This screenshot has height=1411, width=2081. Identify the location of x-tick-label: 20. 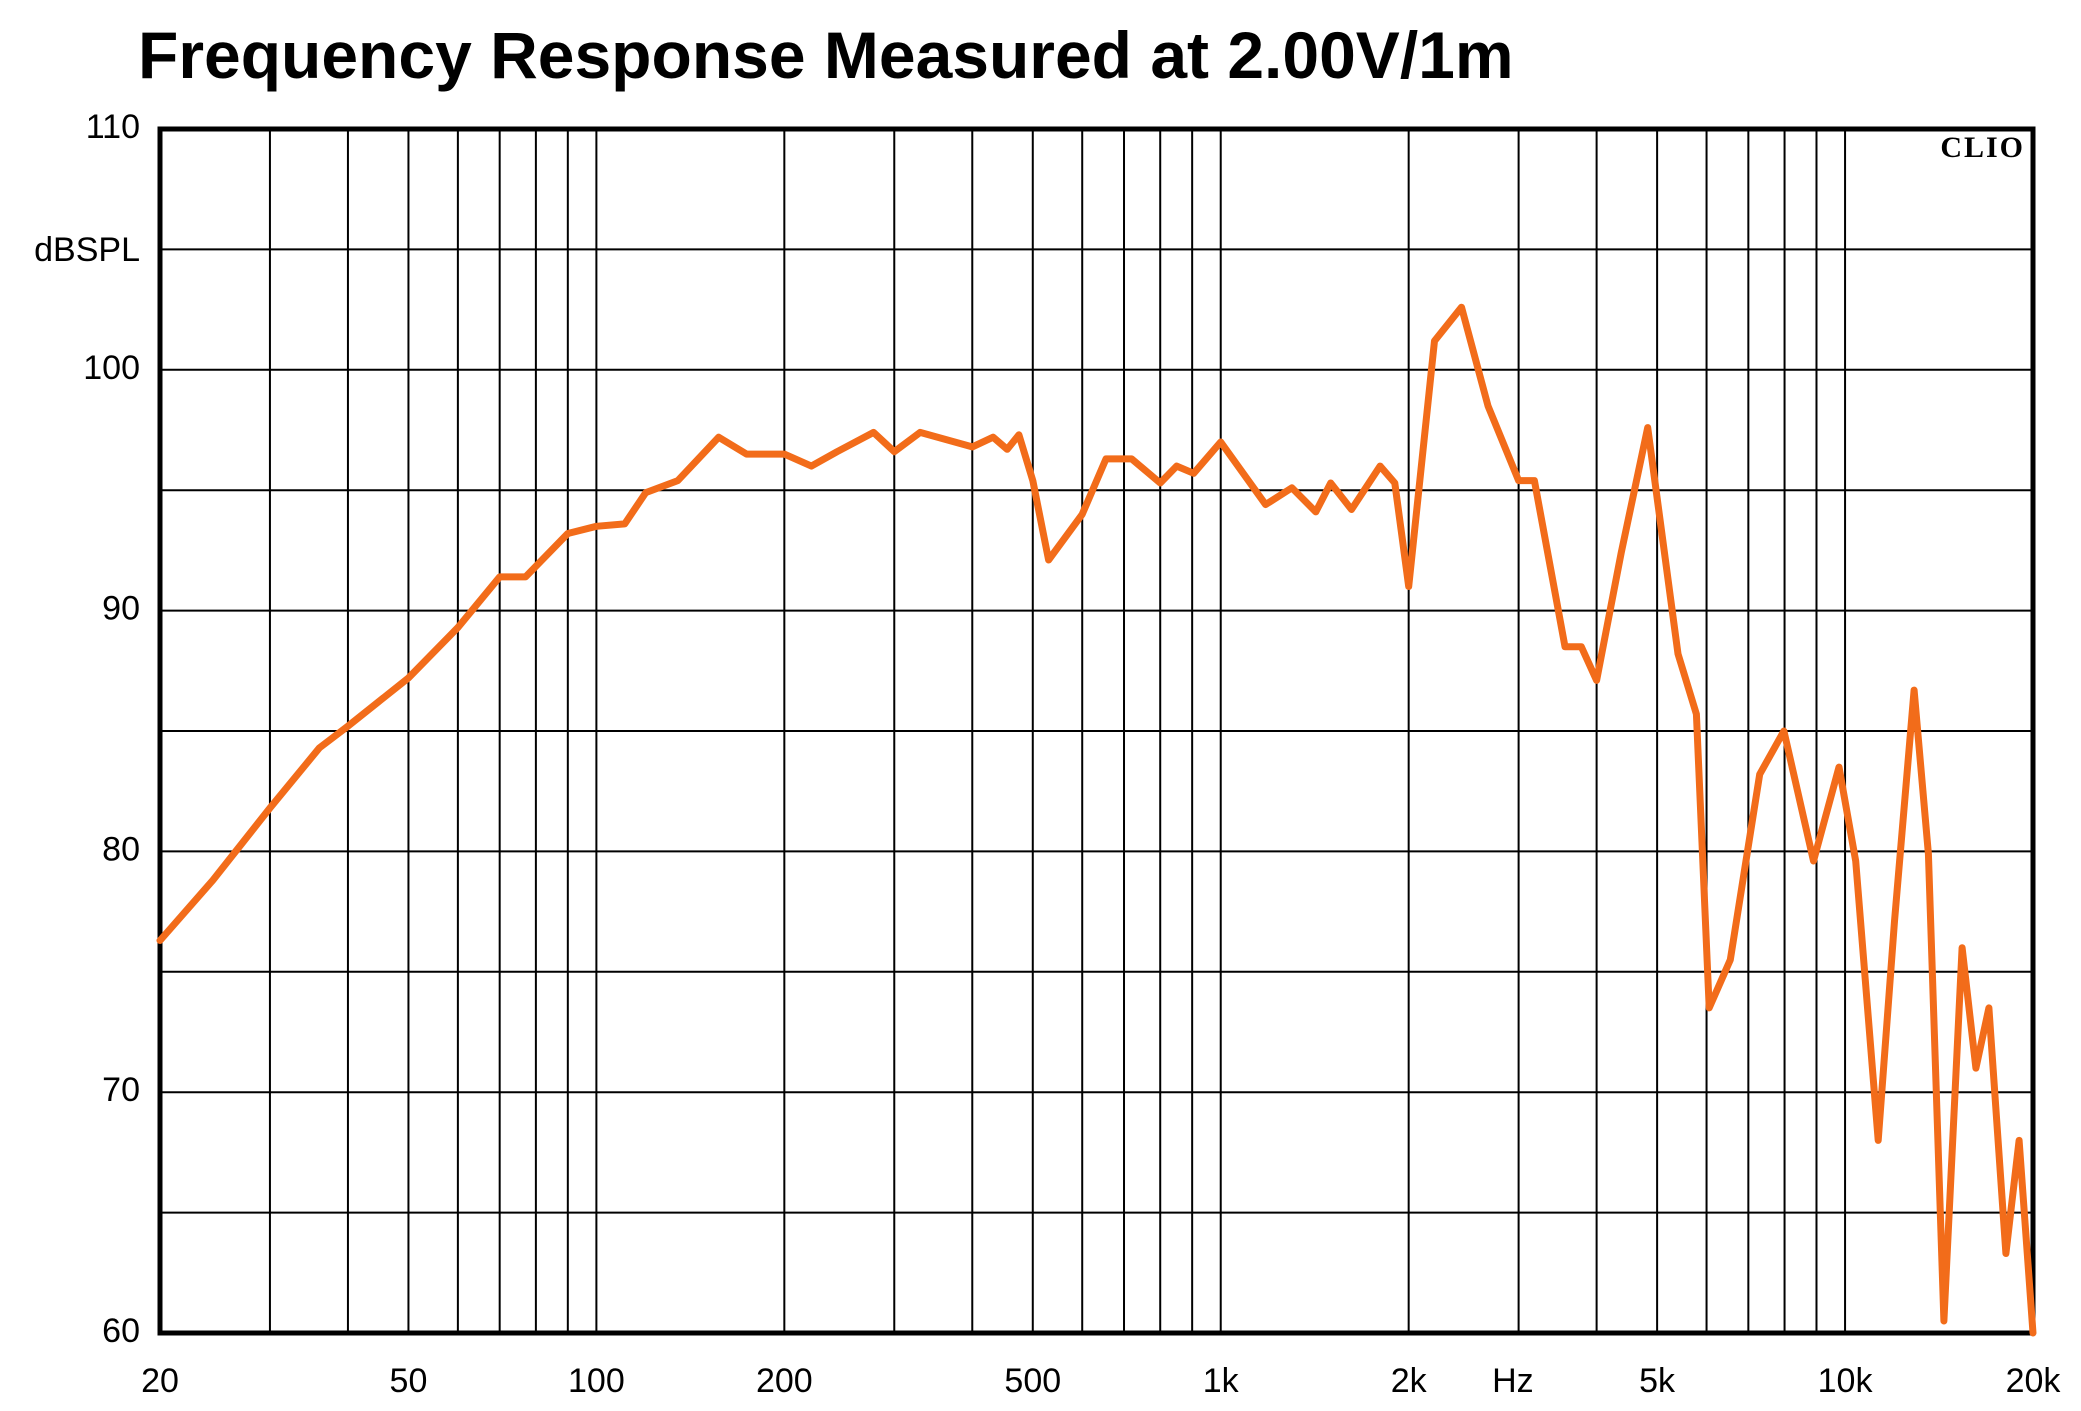
(160, 1381).